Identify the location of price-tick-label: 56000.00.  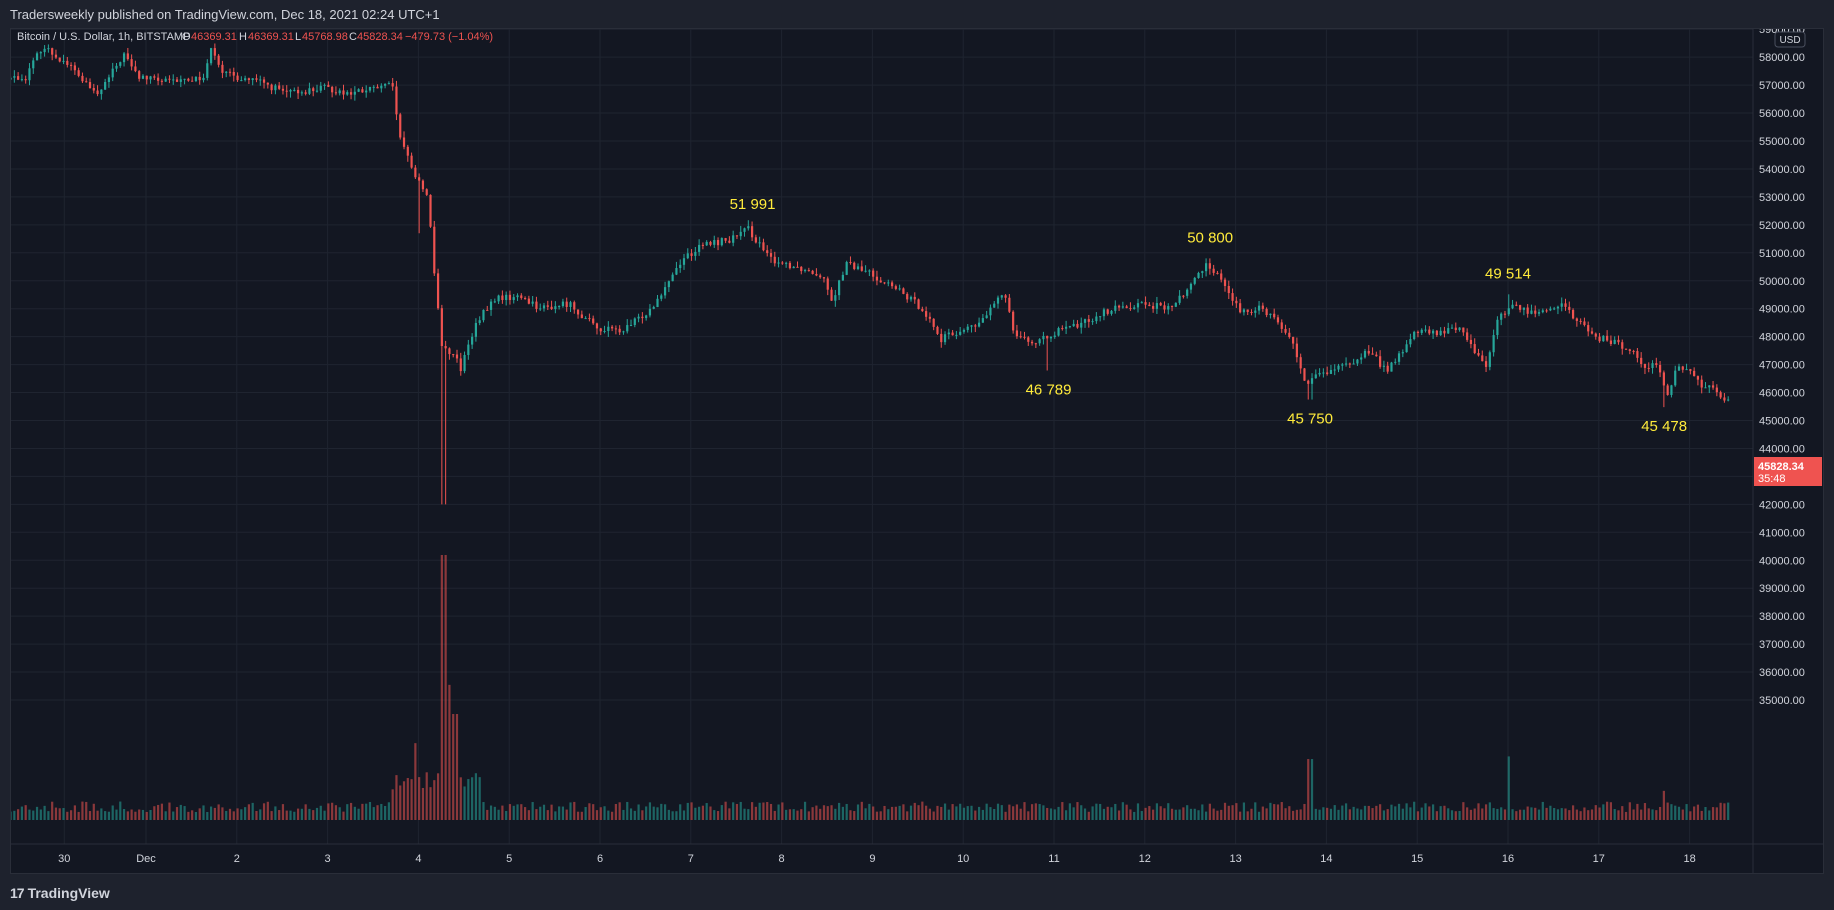
(1782, 114).